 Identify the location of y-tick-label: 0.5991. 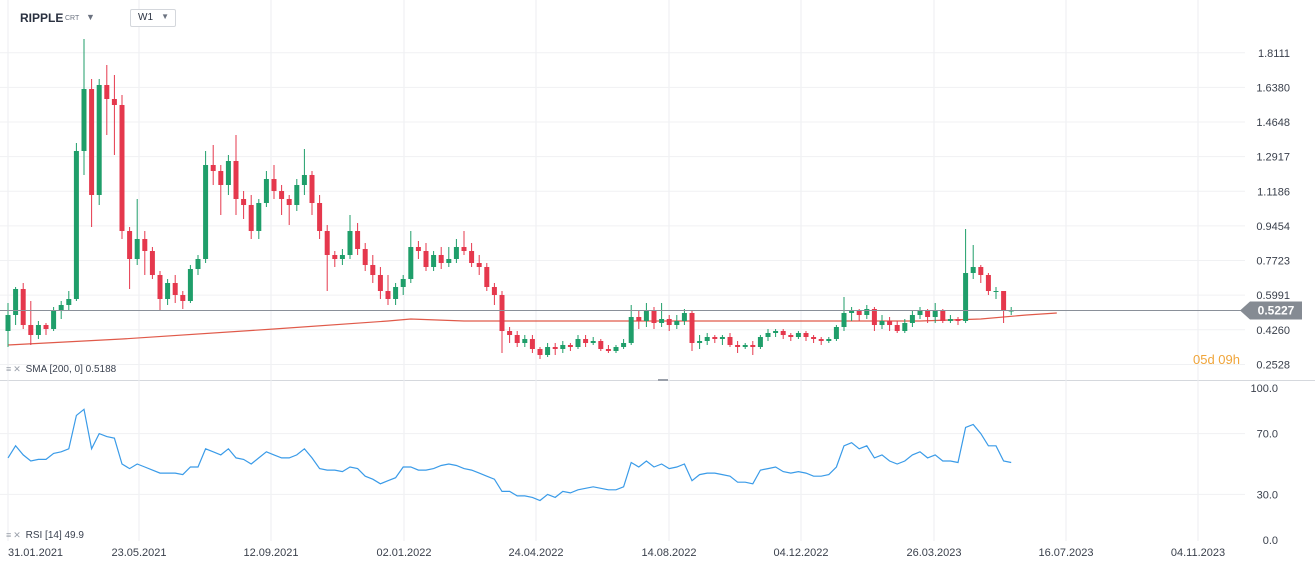
(1273, 296).